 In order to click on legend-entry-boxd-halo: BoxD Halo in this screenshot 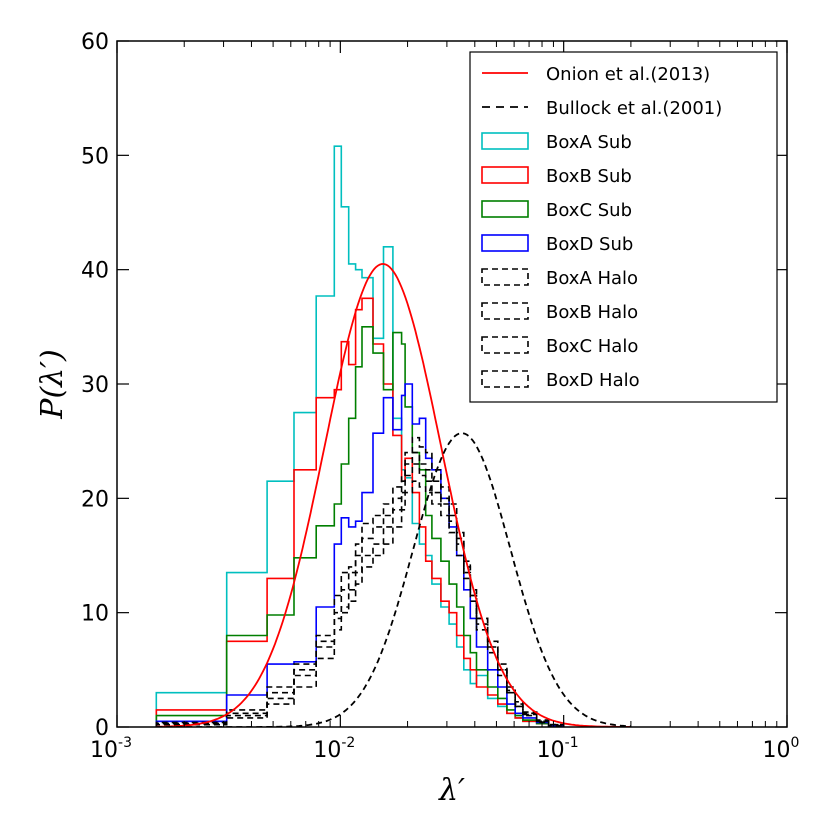, I will do `click(560, 380)`.